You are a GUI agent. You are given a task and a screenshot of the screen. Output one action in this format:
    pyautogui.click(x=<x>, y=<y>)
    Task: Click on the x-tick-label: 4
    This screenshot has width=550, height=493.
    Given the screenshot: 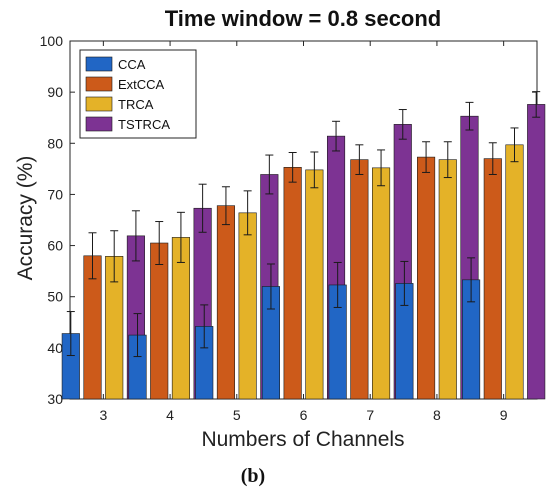 What is the action you would take?
    pyautogui.click(x=170, y=415)
    